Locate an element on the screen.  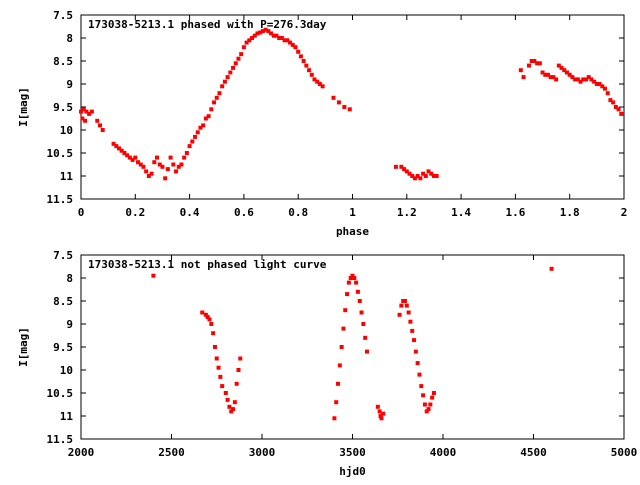
top-y-tick-label: 10.5 is located at coordinates (60, 153).